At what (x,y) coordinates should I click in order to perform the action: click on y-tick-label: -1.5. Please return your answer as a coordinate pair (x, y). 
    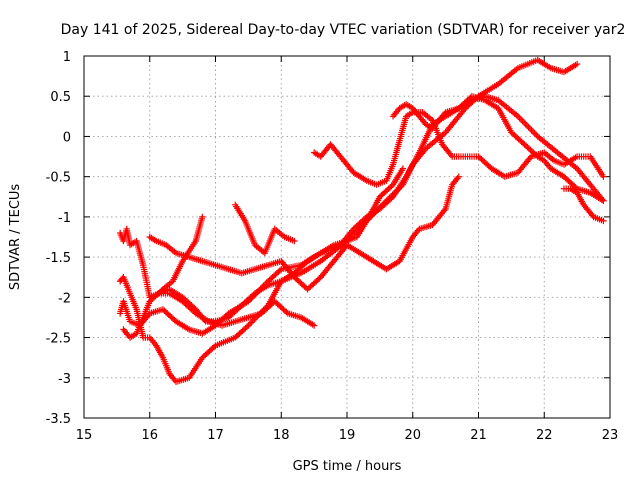
    Looking at the image, I should click on (58, 258).